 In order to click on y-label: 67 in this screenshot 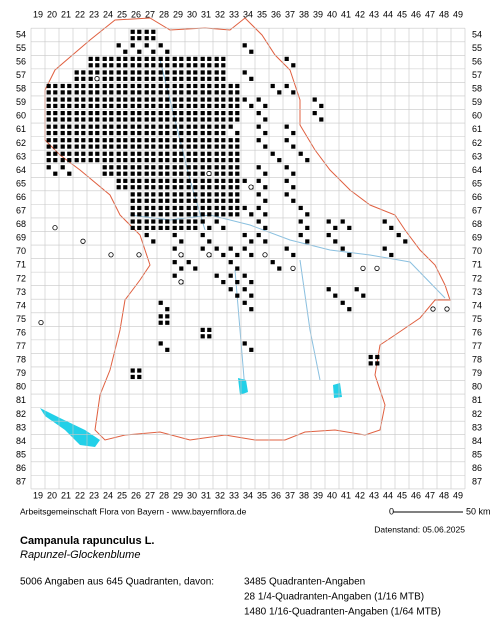, I will do `click(21, 211)`.